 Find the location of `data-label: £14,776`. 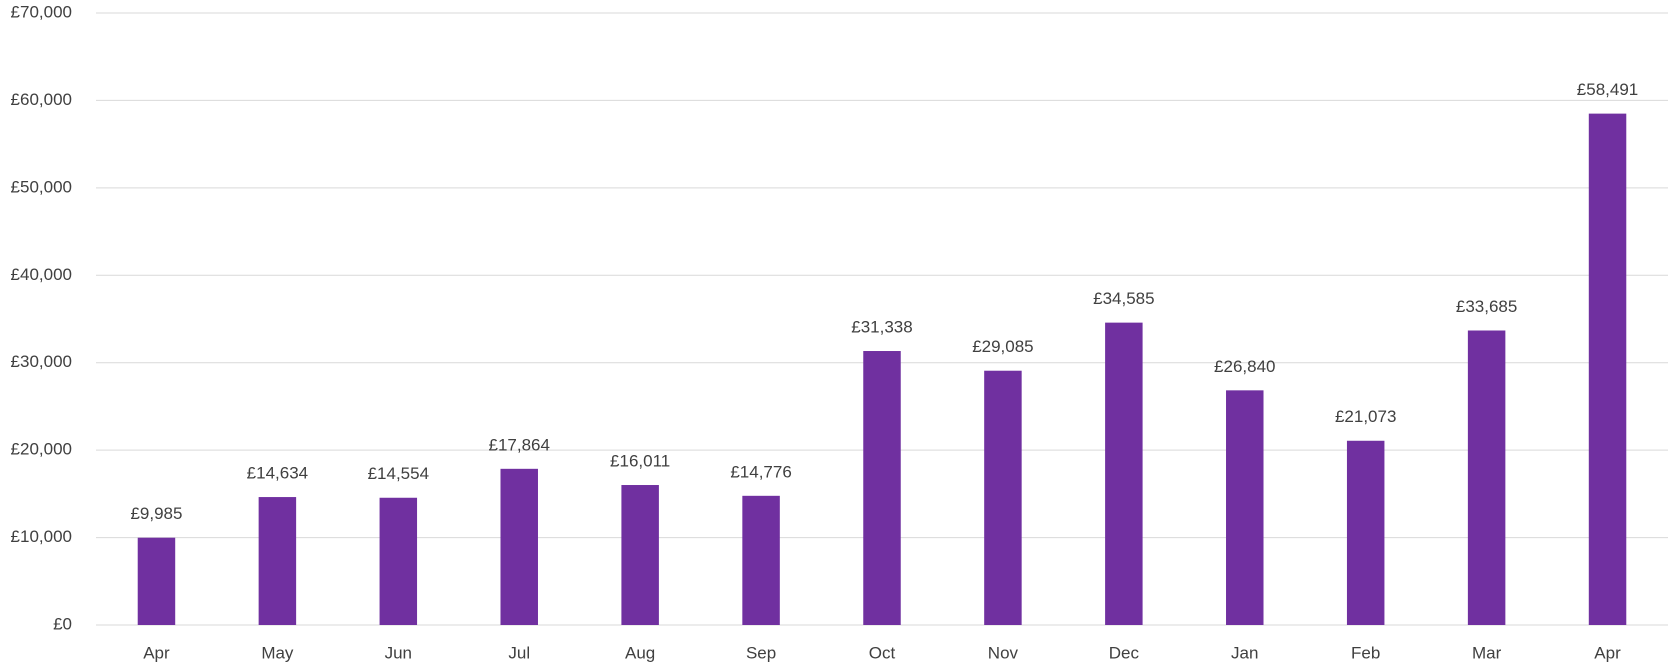

data-label: £14,776 is located at coordinates (760, 471).